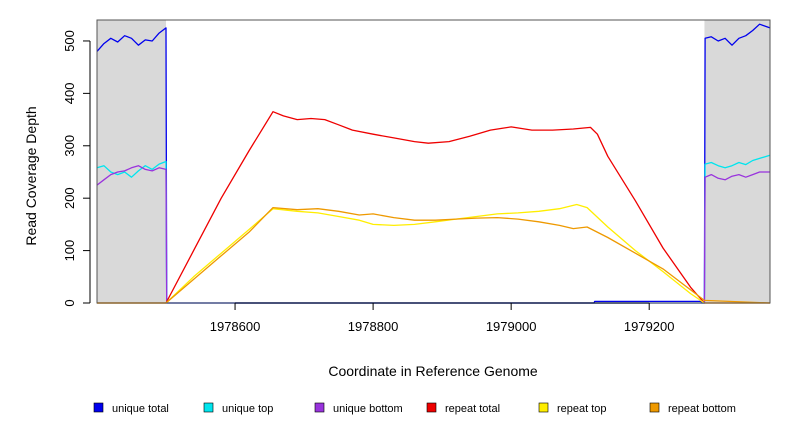 Image resolution: width=792 pixels, height=432 pixels. Describe the element at coordinates (582, 409) in the screenshot. I see `legend-label: repeat top` at that location.